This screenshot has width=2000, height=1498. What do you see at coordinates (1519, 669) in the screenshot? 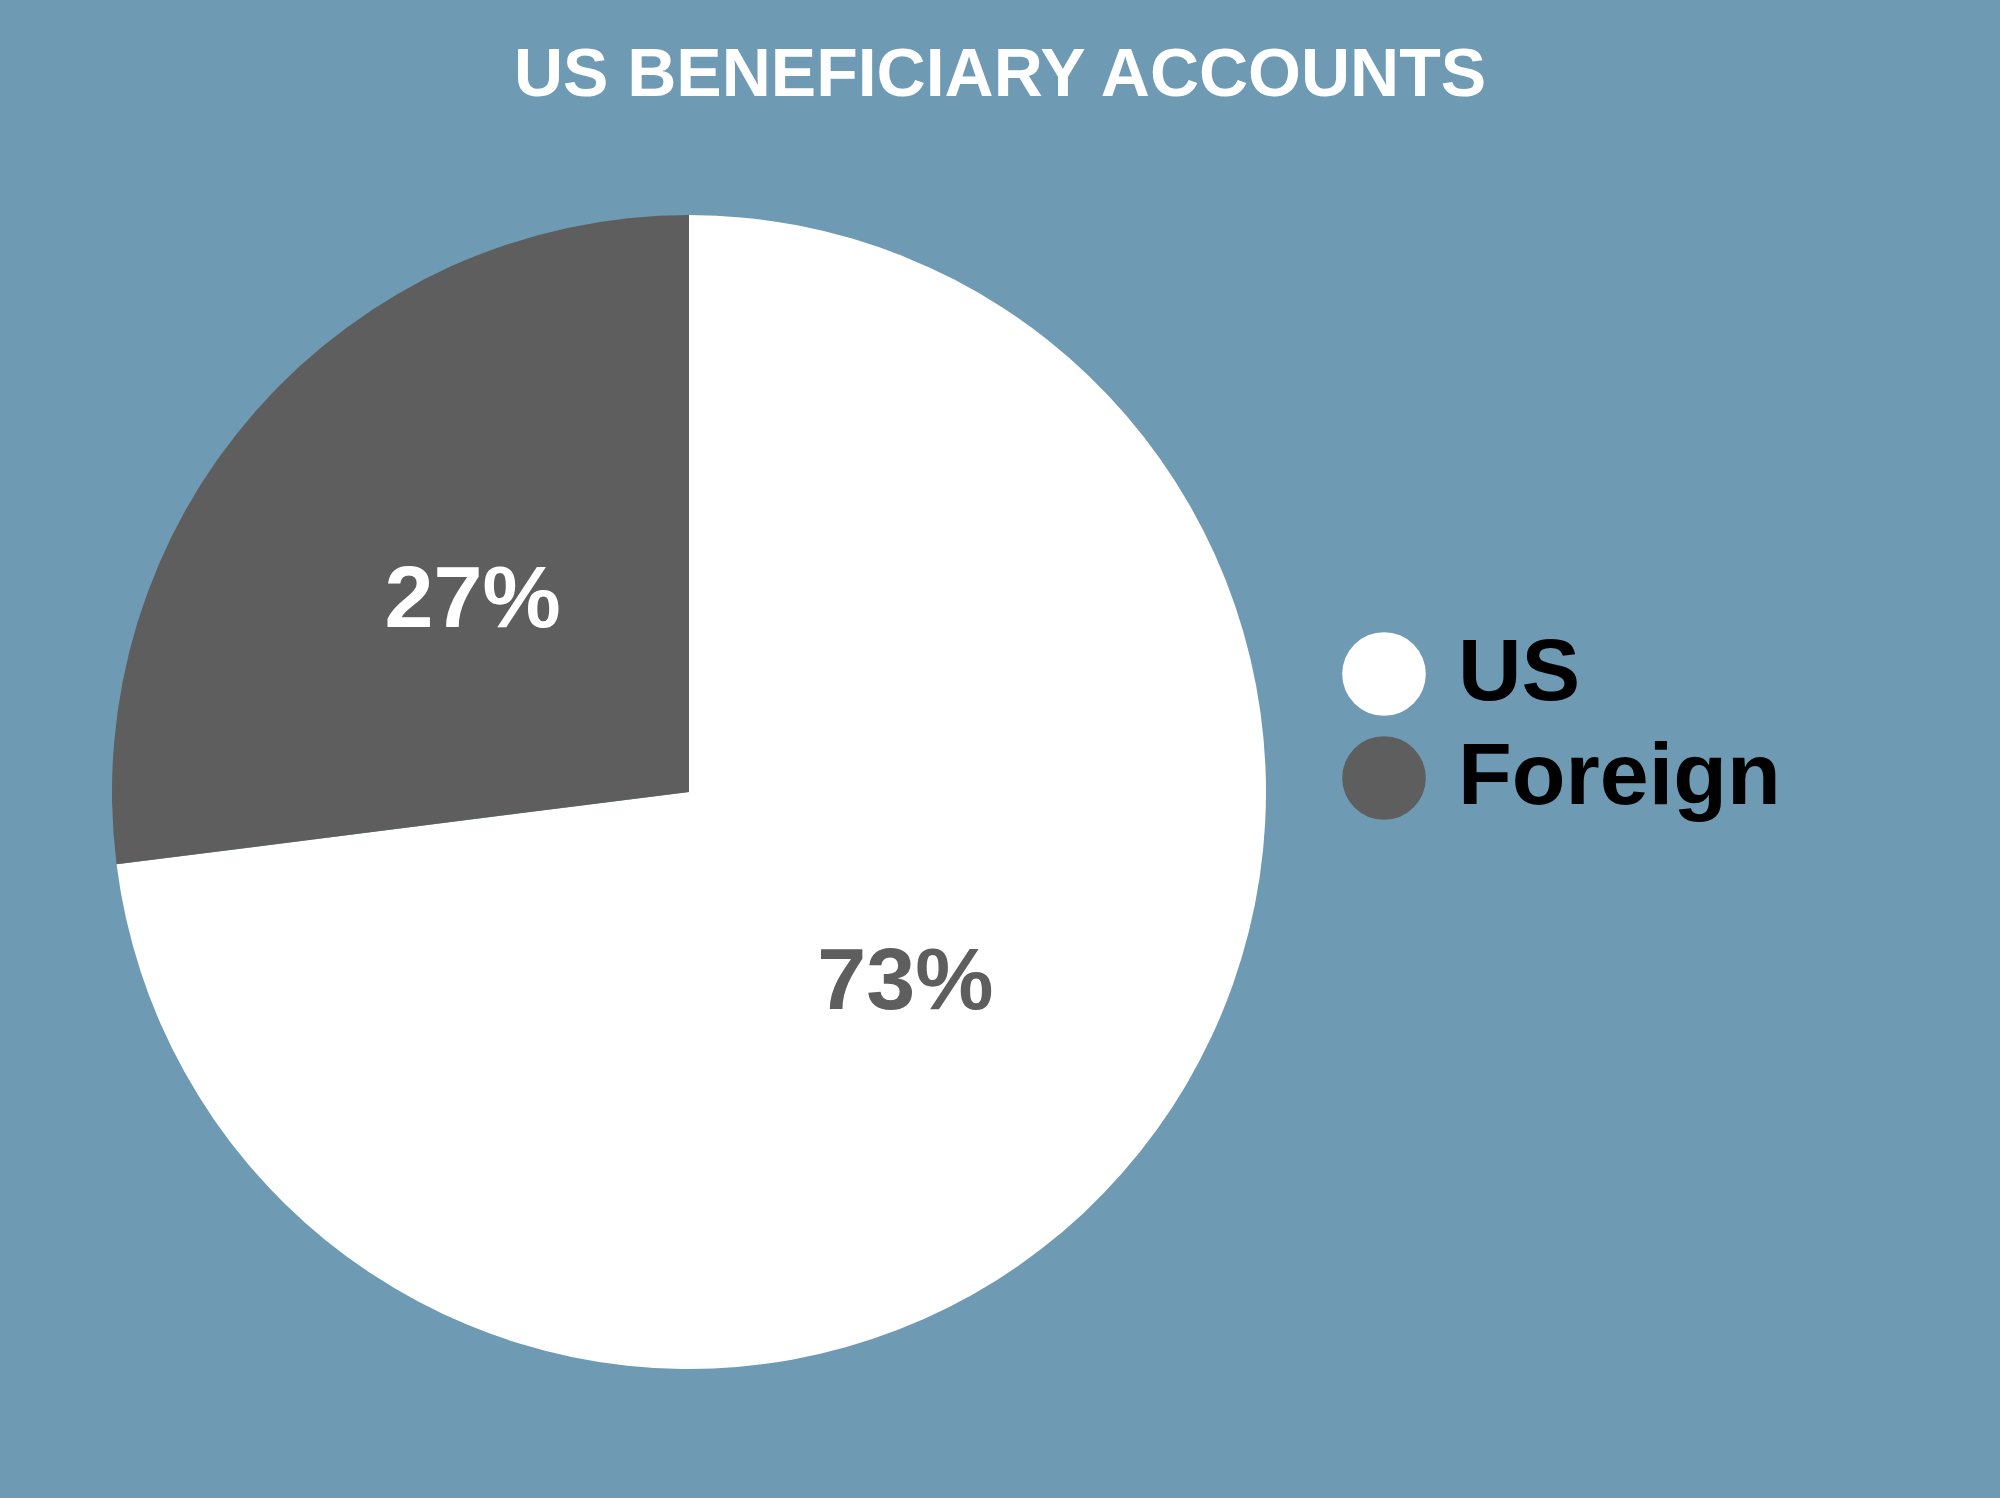
I see `legend-label: US` at bounding box center [1519, 669].